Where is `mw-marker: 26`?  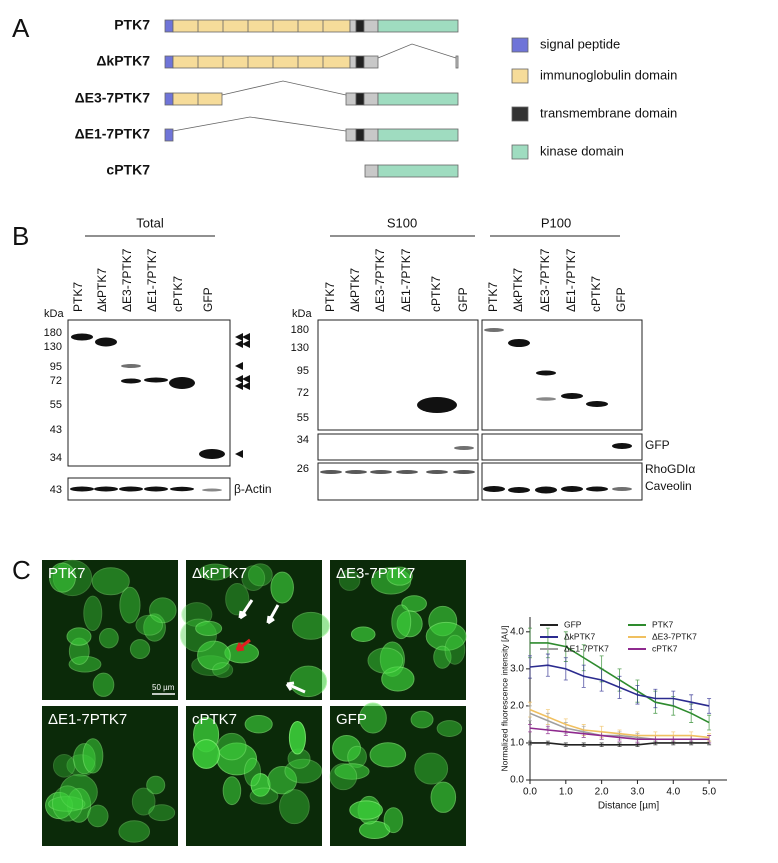
mw-marker: 26 is located at coordinates (303, 469).